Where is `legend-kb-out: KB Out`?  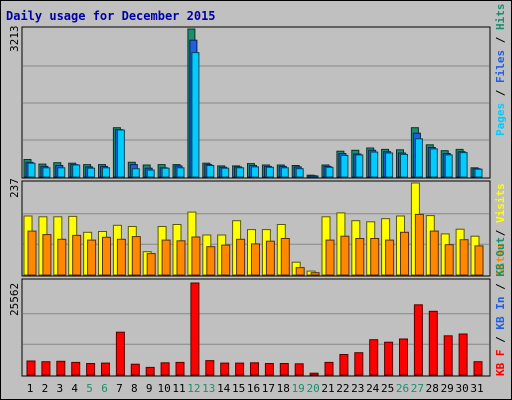 legend-kb-out: KB Out is located at coordinates (500, 257).